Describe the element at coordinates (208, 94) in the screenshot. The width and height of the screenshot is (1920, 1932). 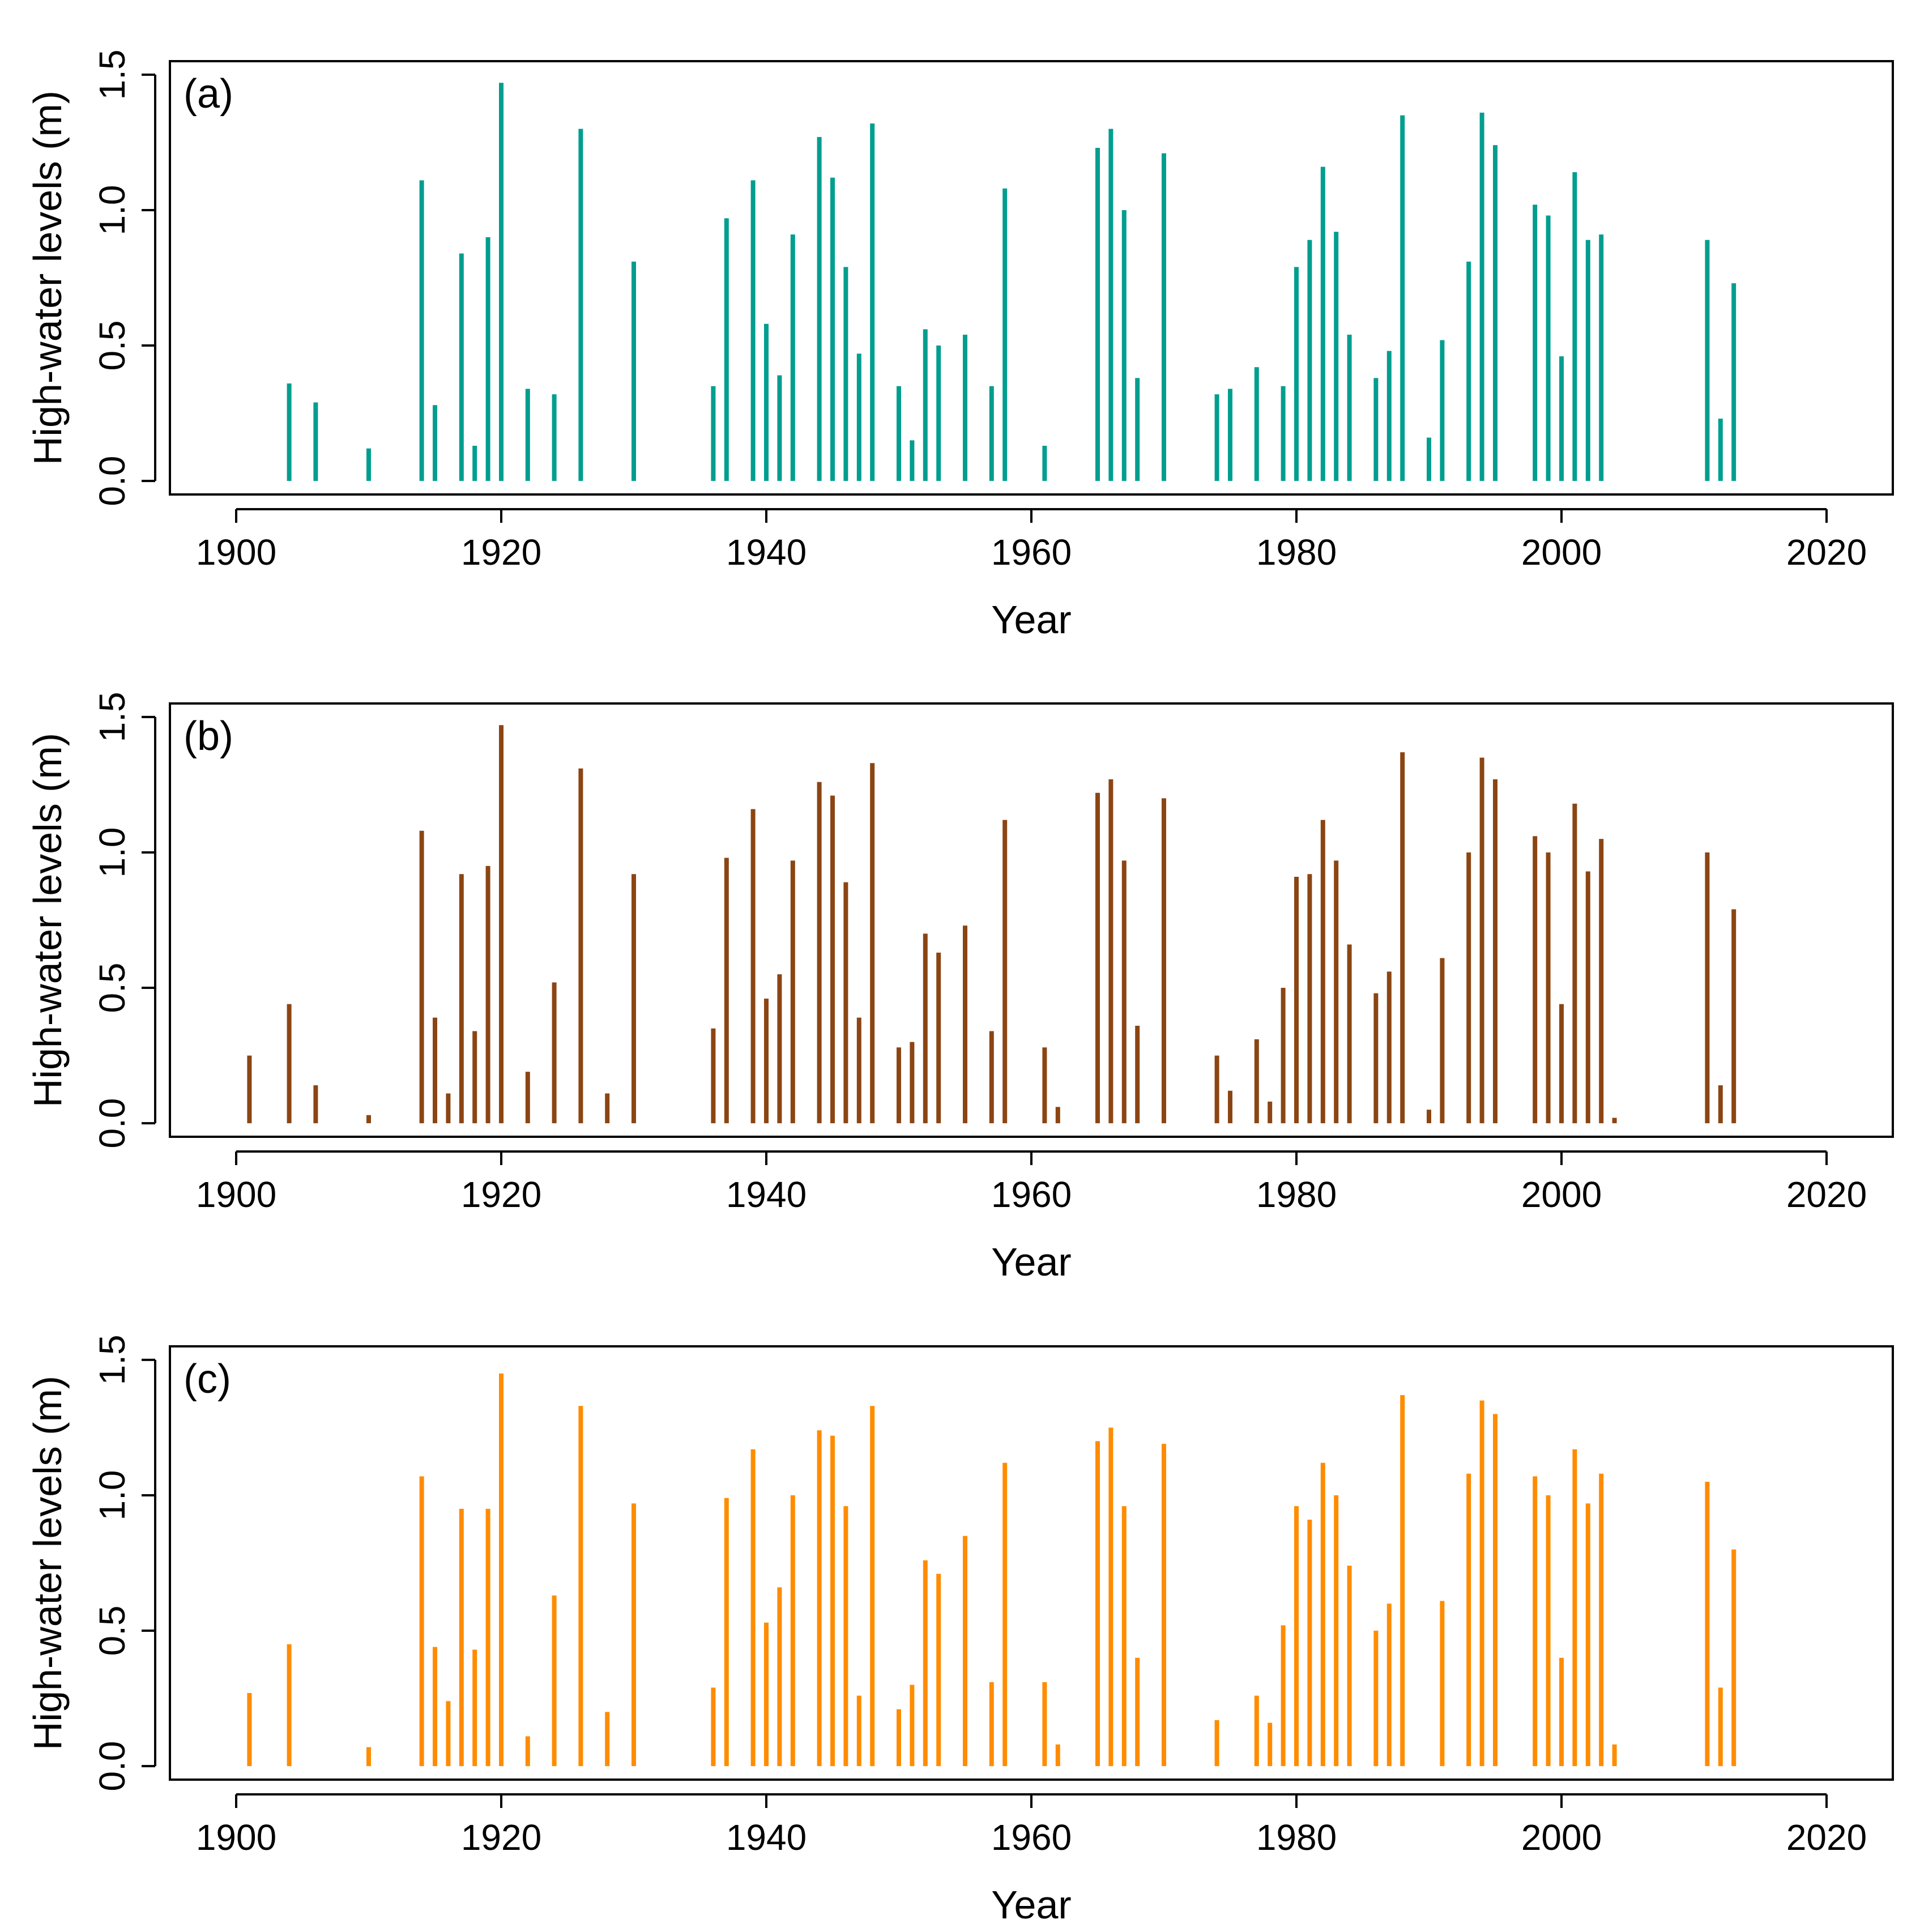
I see `panel-label: (a)` at that location.